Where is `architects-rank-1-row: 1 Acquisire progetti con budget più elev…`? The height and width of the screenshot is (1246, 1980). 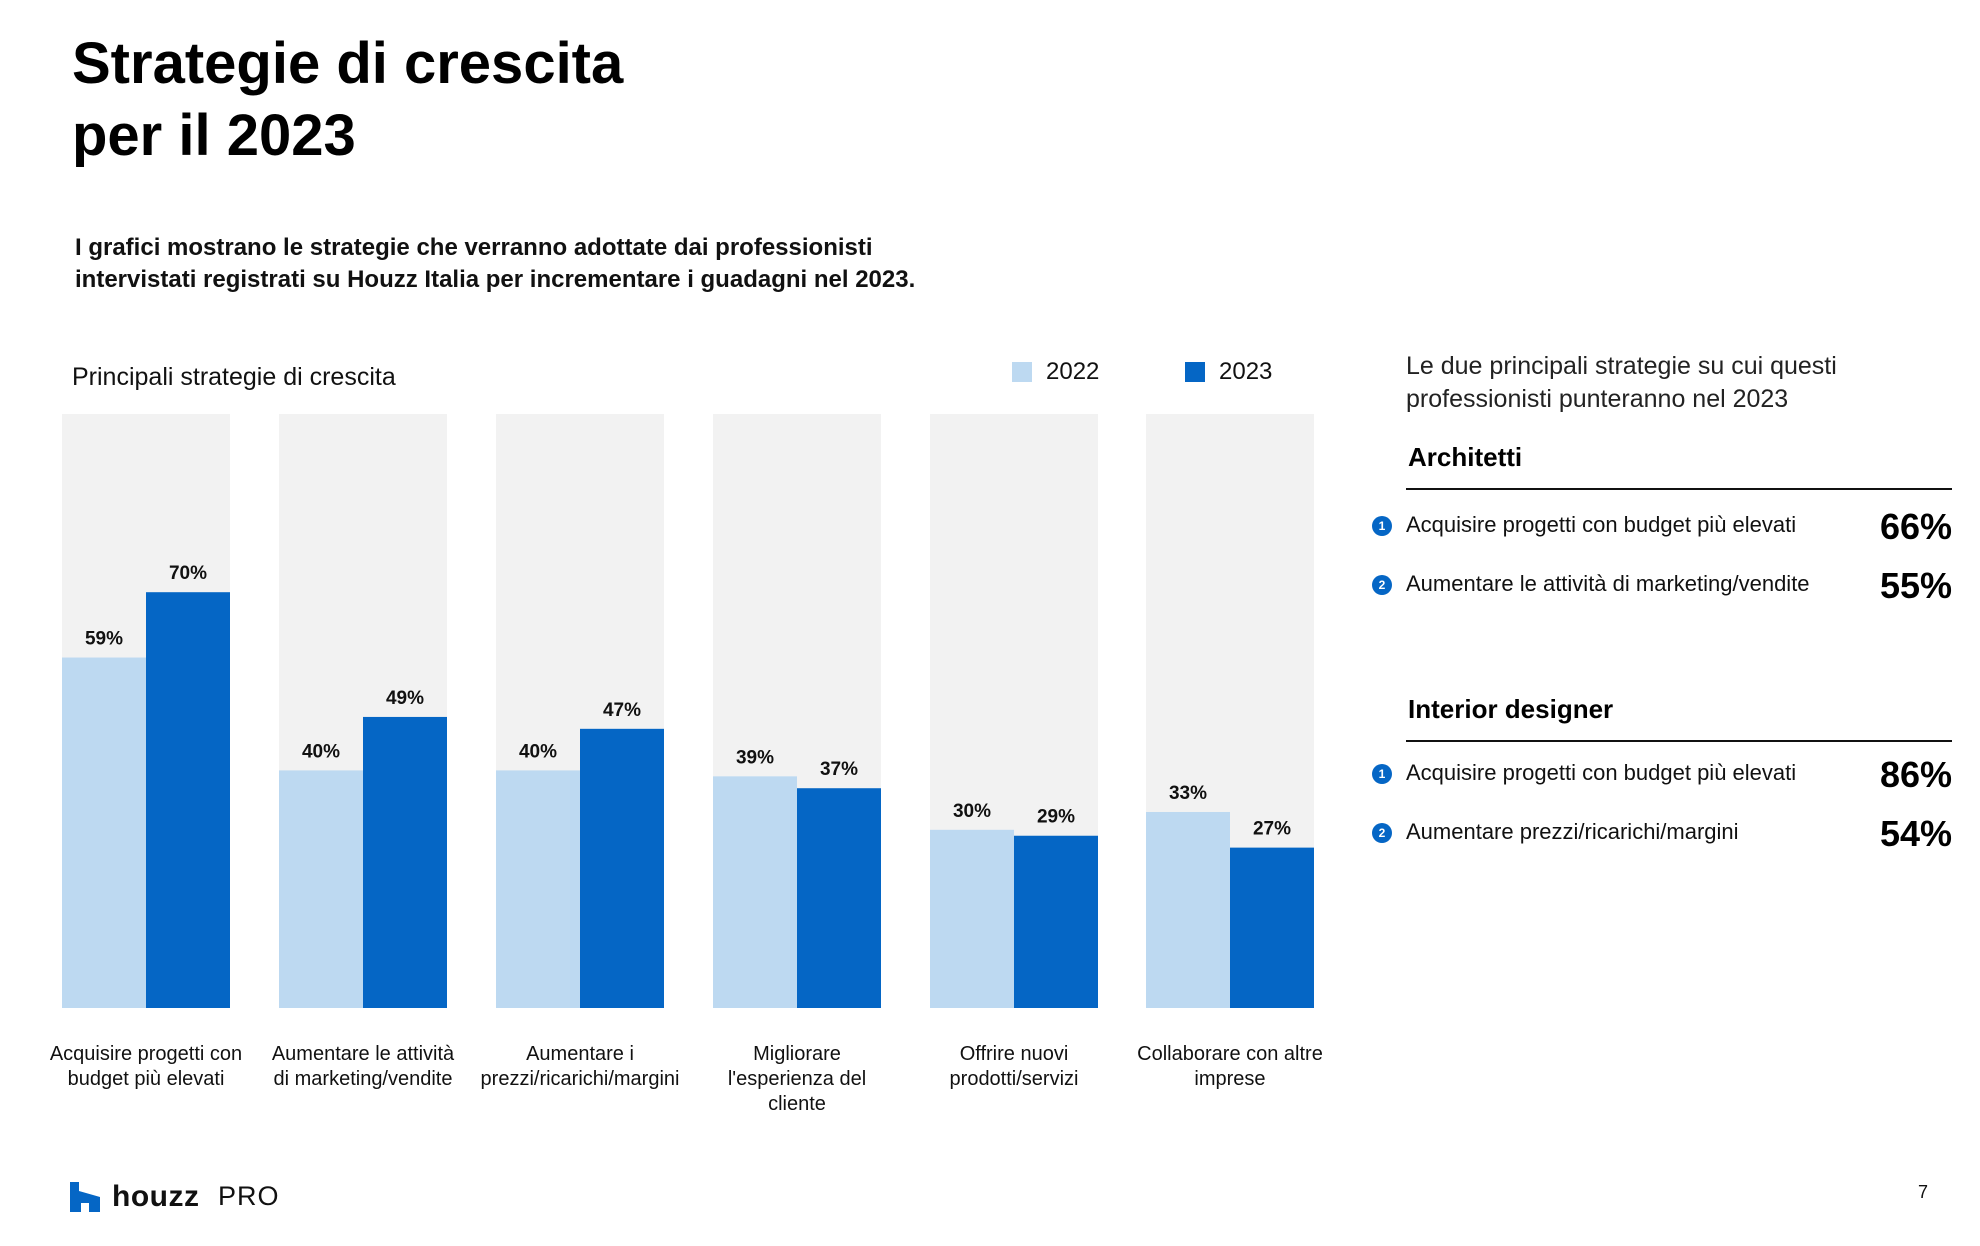
architects-rank-1-row: 1 Acquisire progetti con budget più elev… is located at coordinates (1662, 528).